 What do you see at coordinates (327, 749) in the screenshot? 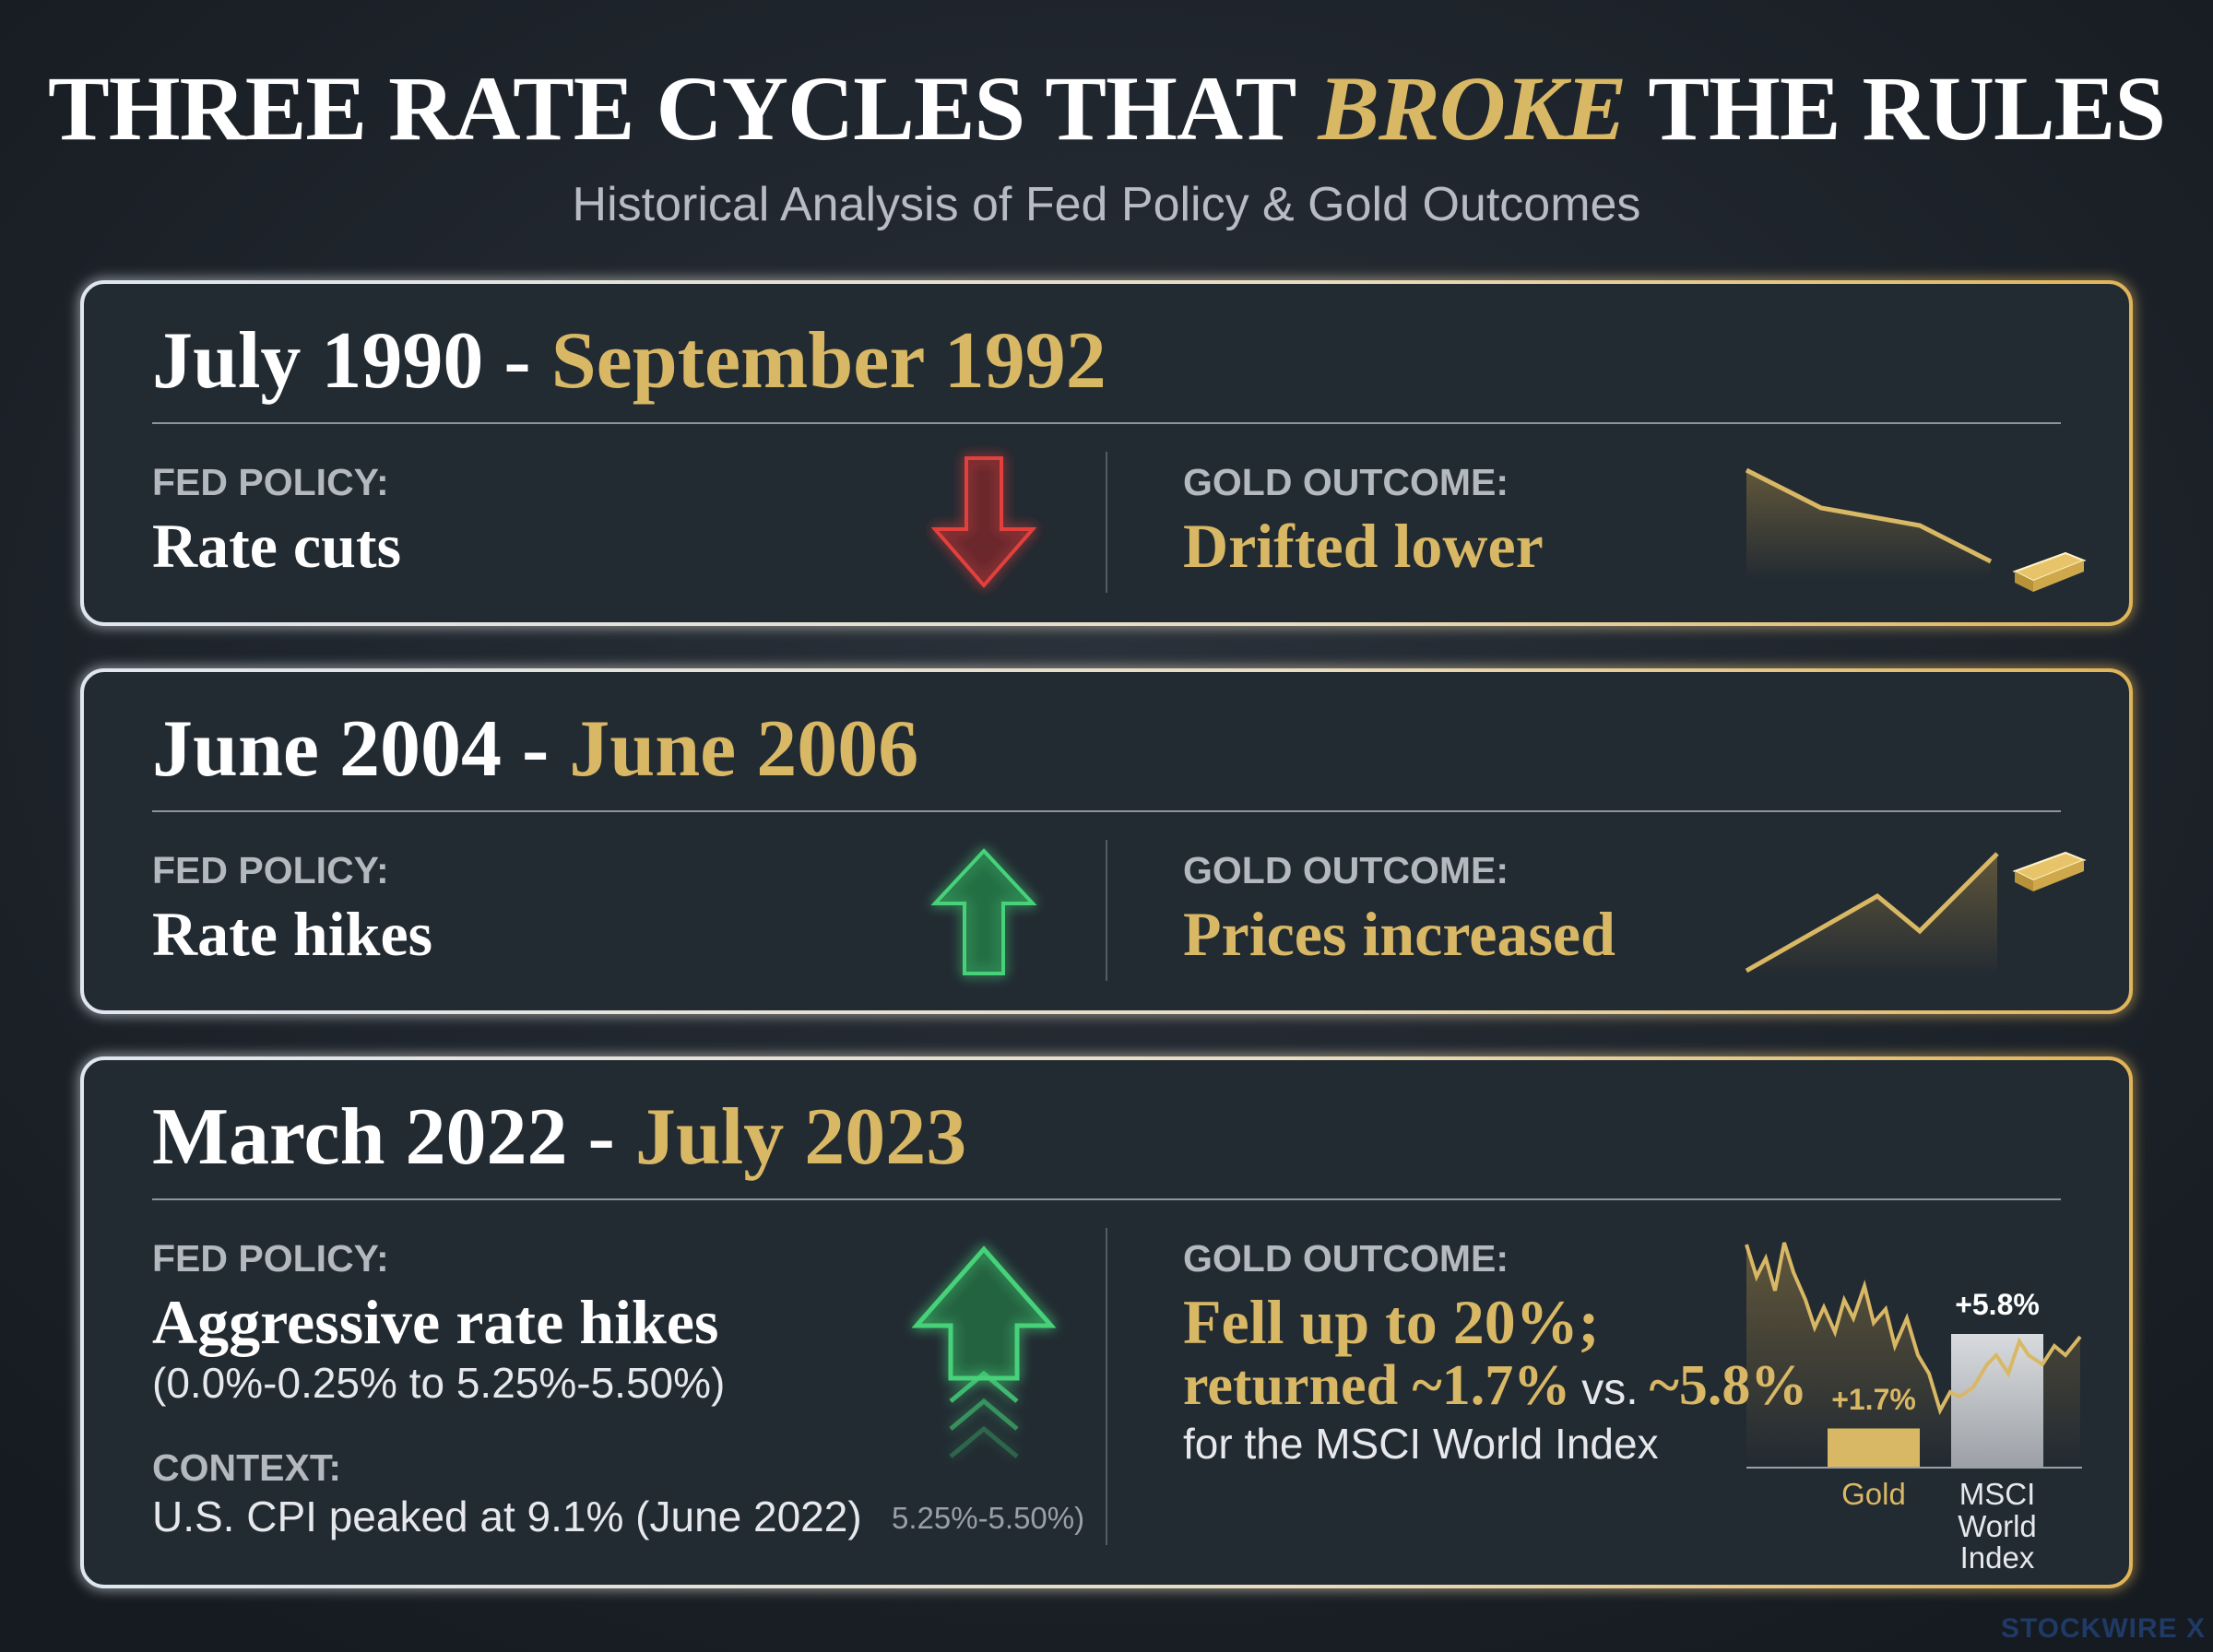
I see `cycle-start: June 2004` at bounding box center [327, 749].